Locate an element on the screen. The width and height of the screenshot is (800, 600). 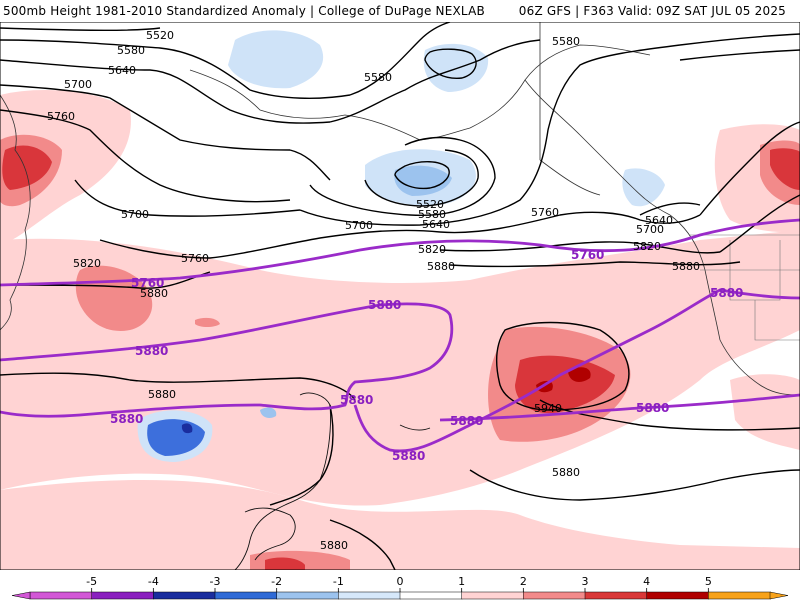
contour-label: 5940 is located at coordinates (548, 408).